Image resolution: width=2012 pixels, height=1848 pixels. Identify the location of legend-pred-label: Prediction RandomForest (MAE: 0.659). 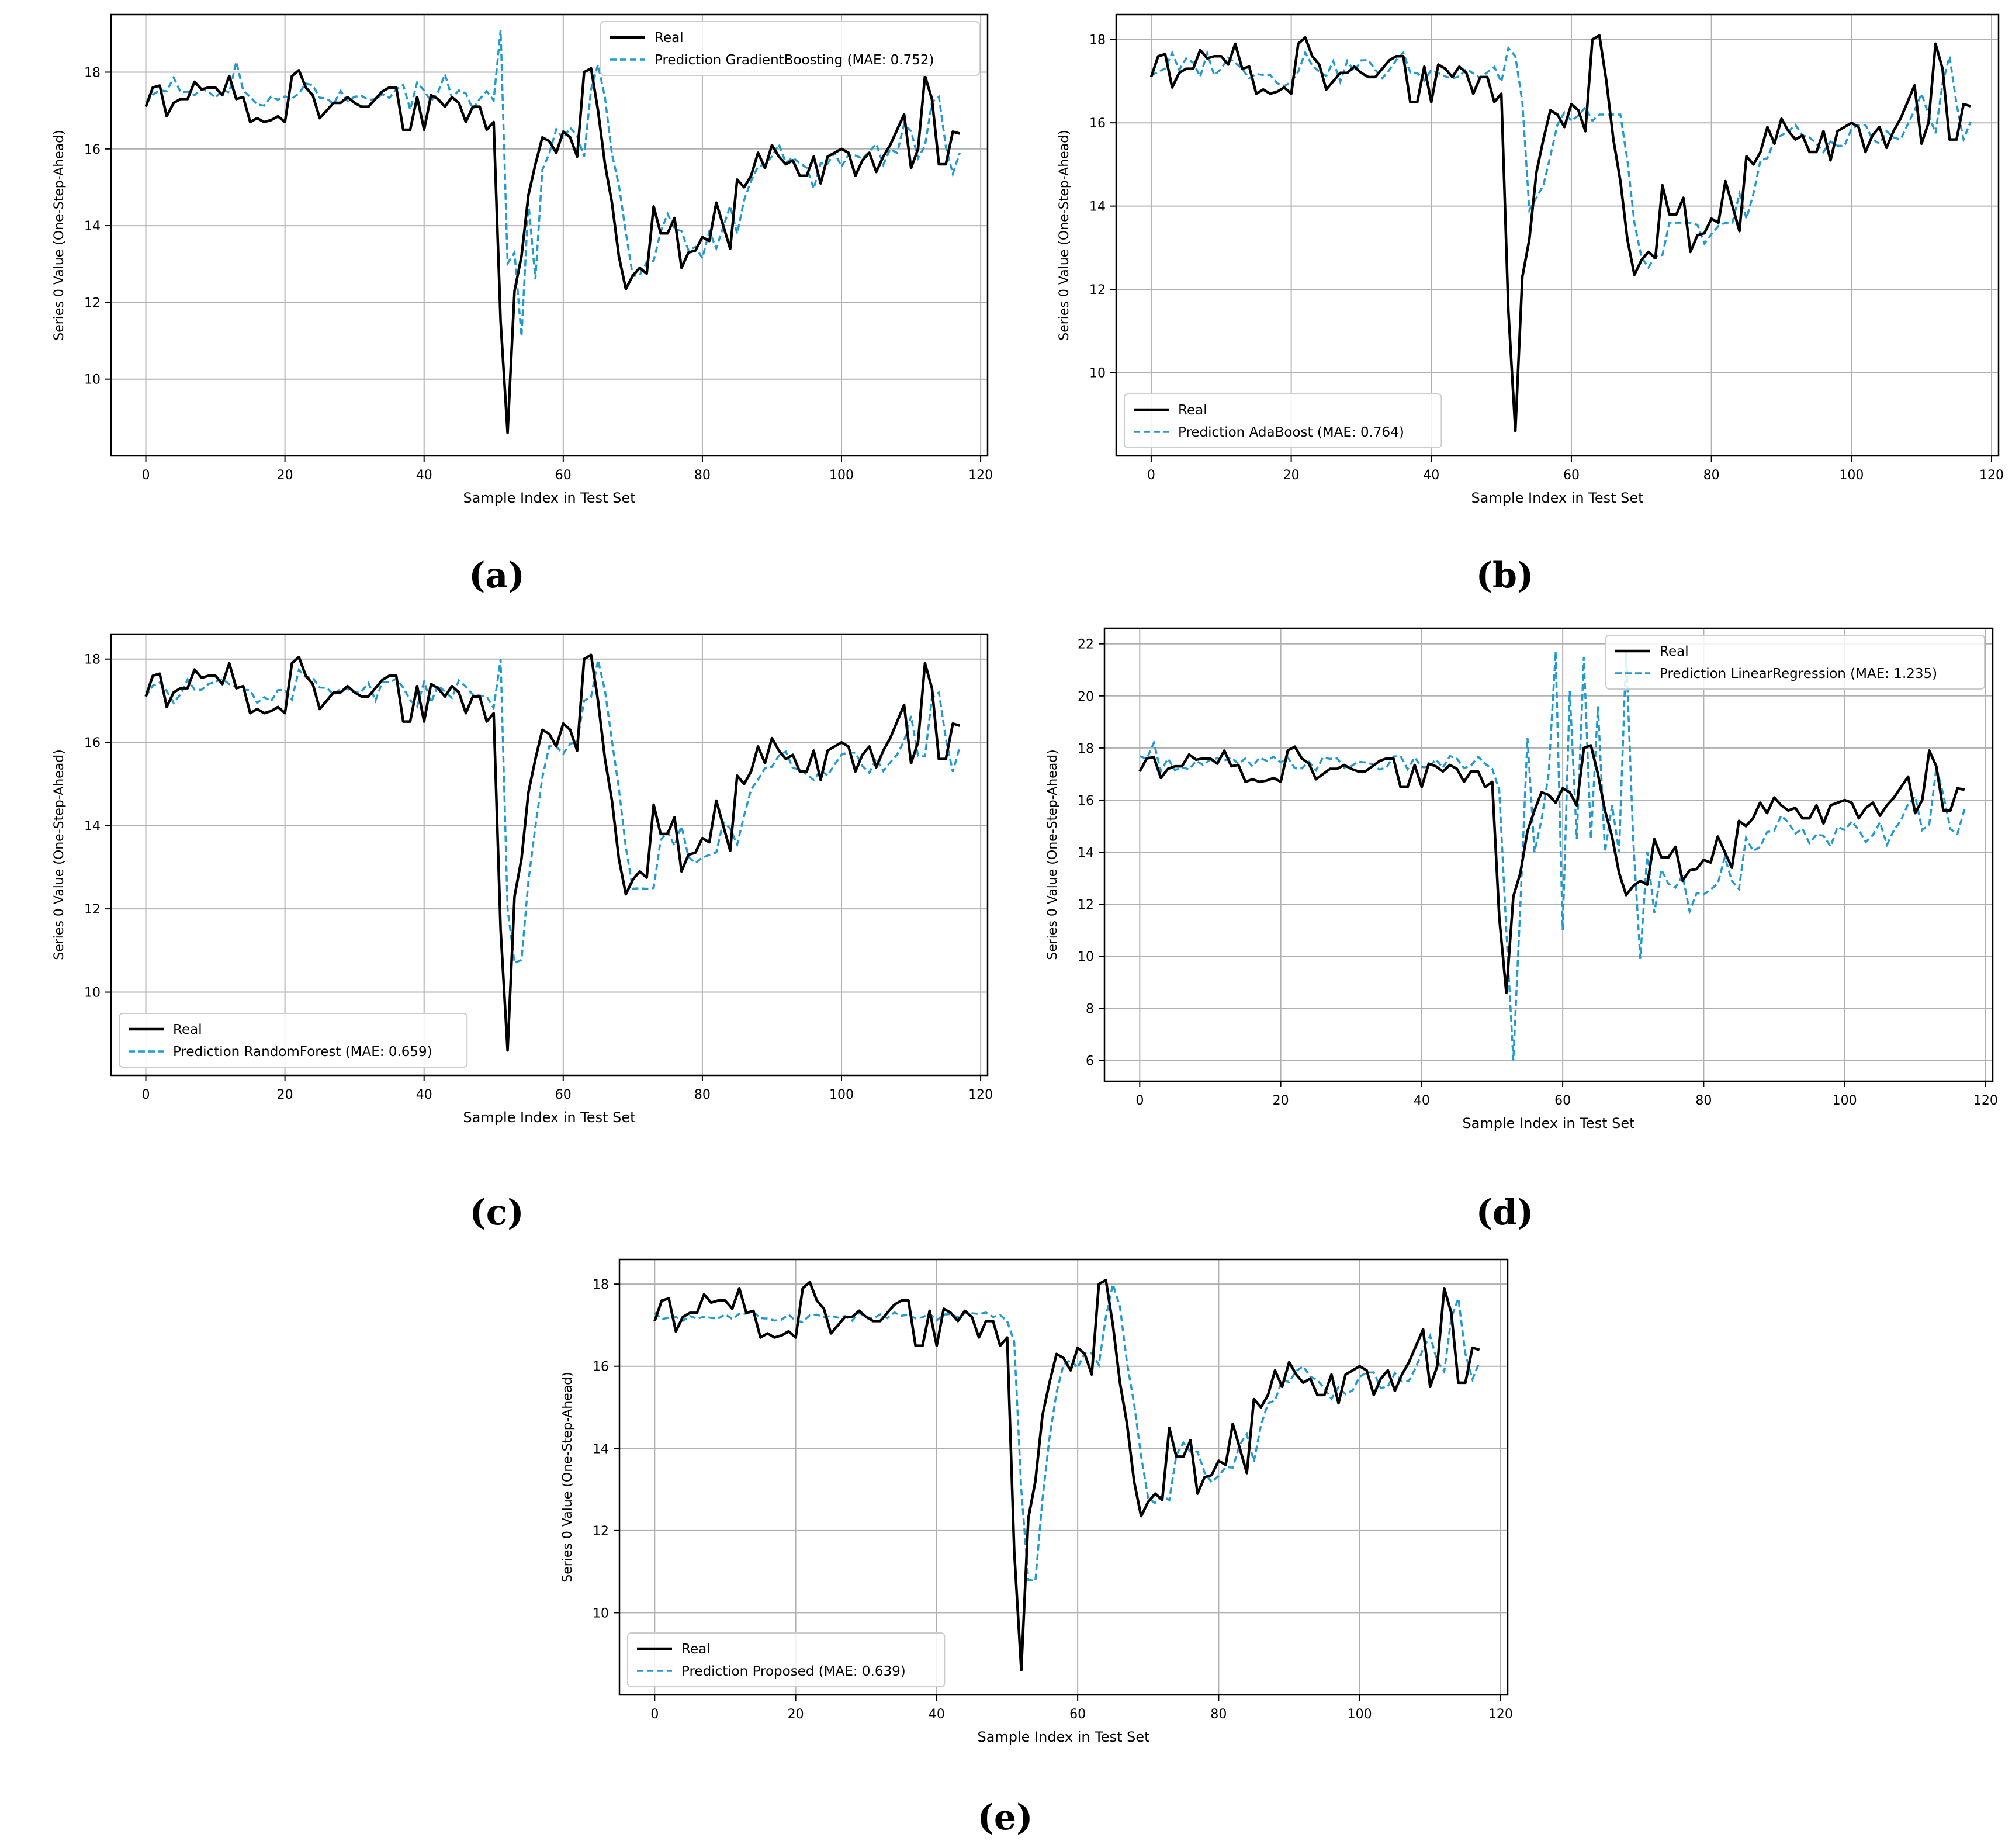
(302, 1052).